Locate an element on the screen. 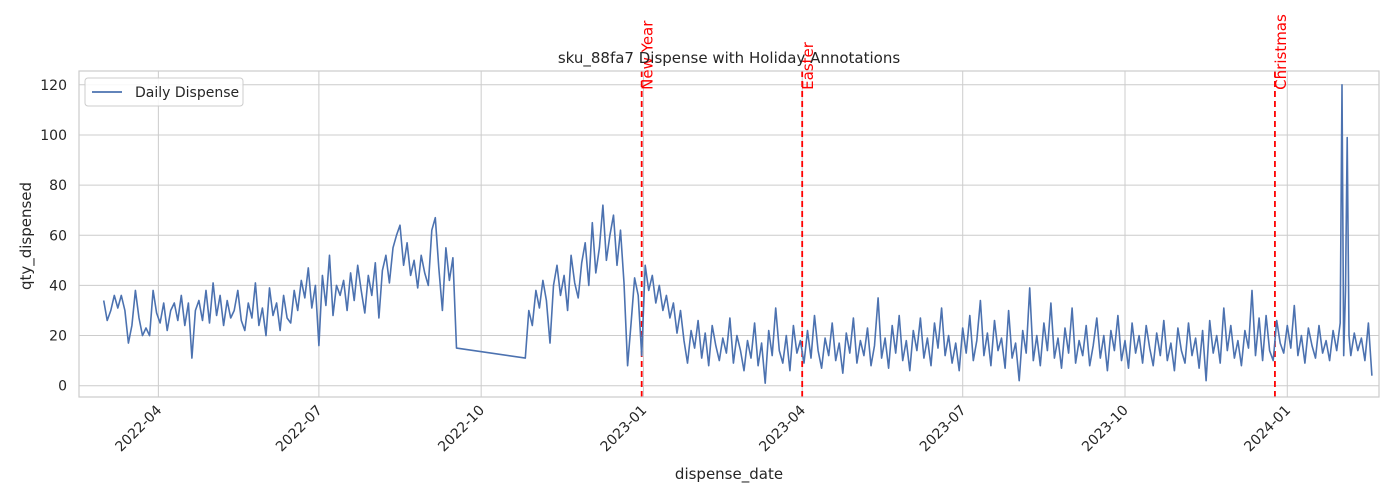 This screenshot has width=1400, height=500. x-tick-label: 2022-07 is located at coordinates (299, 429).